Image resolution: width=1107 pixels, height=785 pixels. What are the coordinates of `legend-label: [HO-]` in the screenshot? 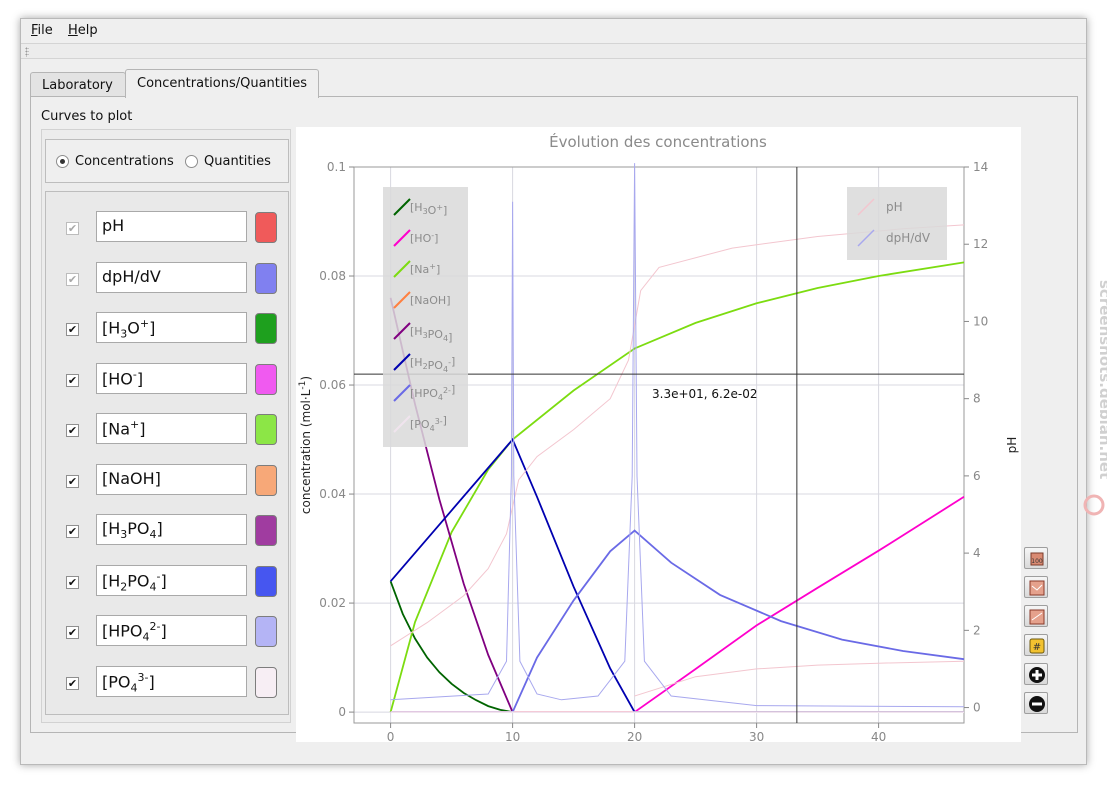 It's located at (424, 238).